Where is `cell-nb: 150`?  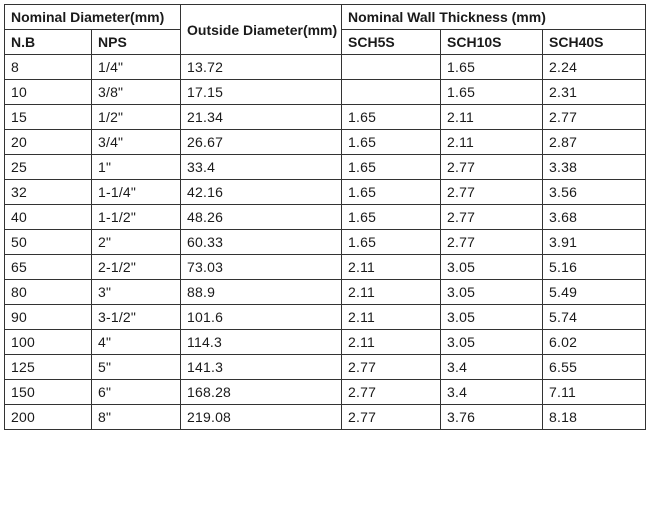 cell-nb: 150 is located at coordinates (48, 392).